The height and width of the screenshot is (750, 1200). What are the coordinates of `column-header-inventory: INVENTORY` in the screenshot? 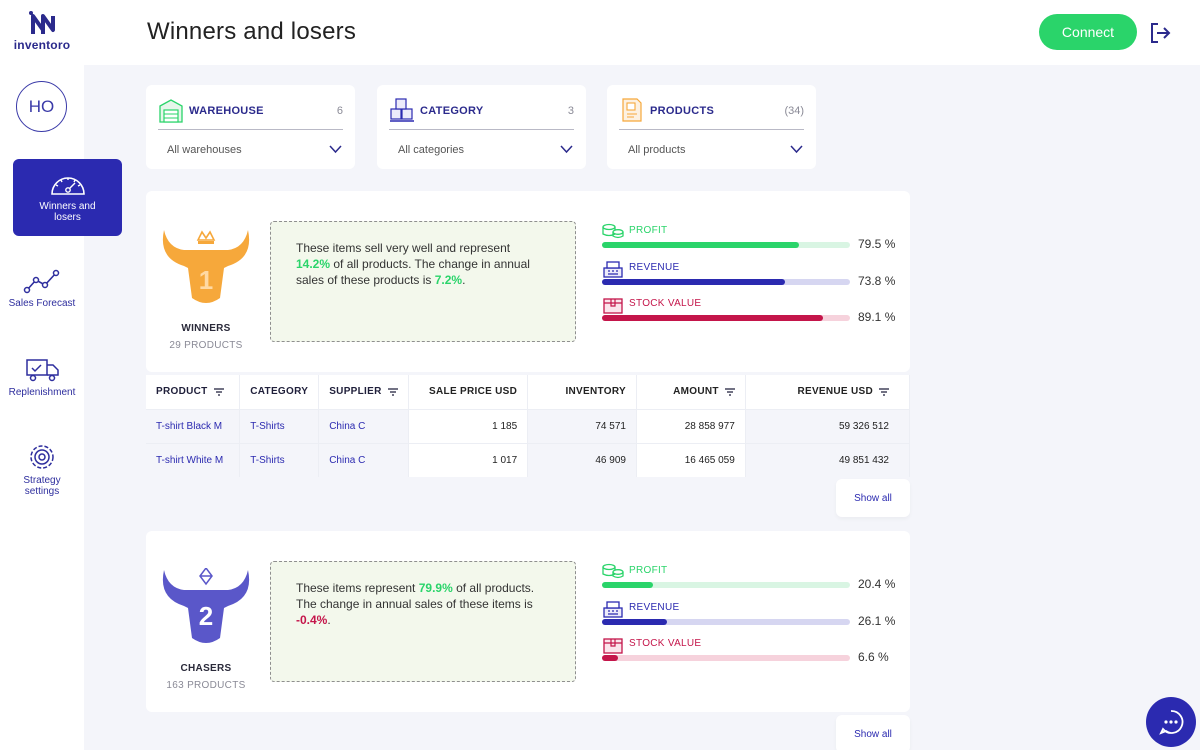 It's located at (582, 392).